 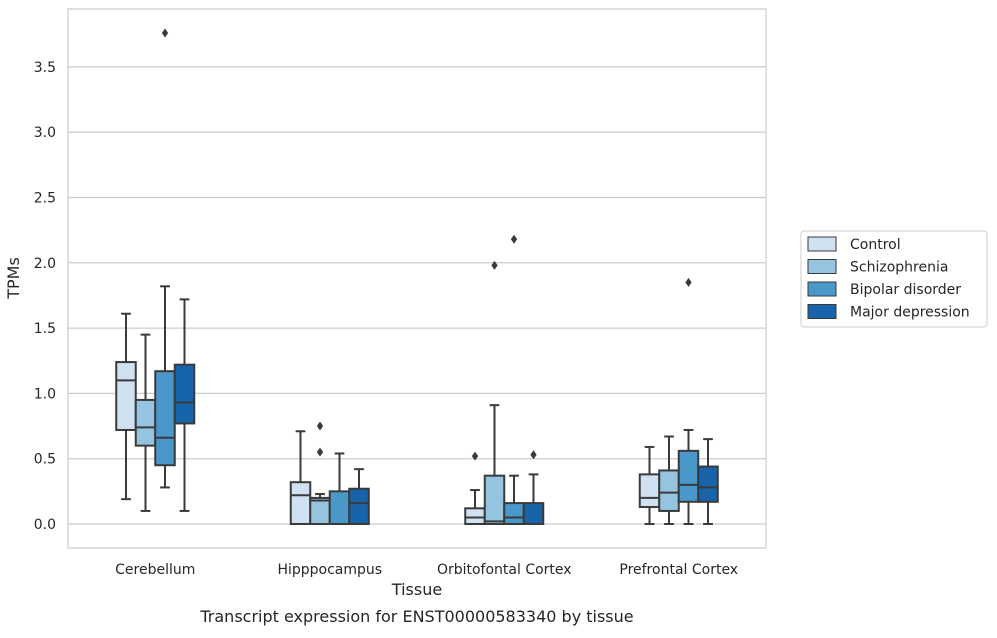 I want to click on y-tick-labels: 0.0 0.5 1.0 1.5 2.0 2.5 3.0 3.5, so click(x=45, y=296).